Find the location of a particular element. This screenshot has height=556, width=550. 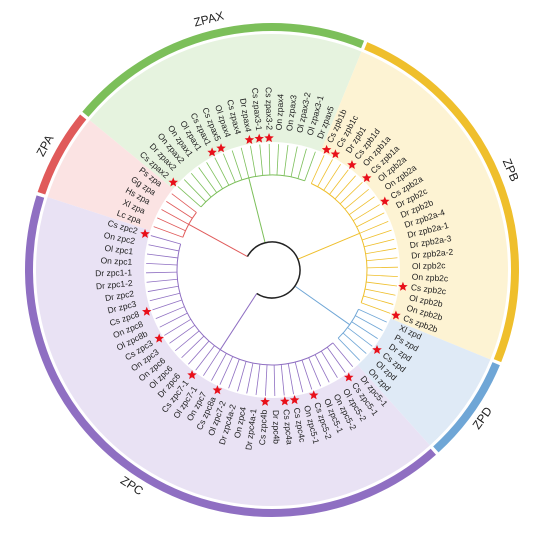

clade-label: ZPA is located at coordinates (44, 145).